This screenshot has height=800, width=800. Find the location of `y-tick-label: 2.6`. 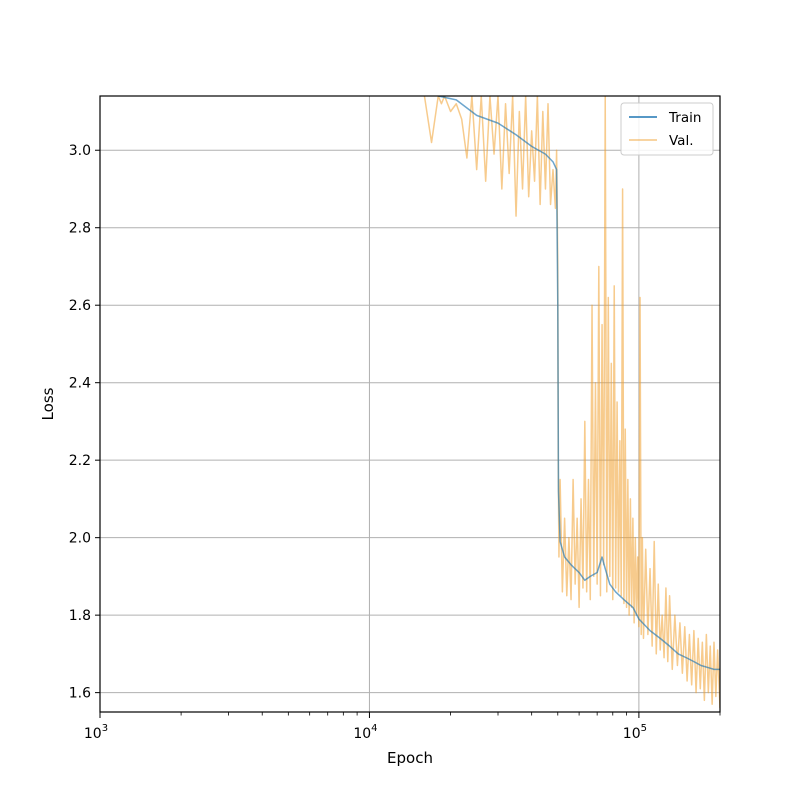

y-tick-label: 2.6 is located at coordinates (80, 306).